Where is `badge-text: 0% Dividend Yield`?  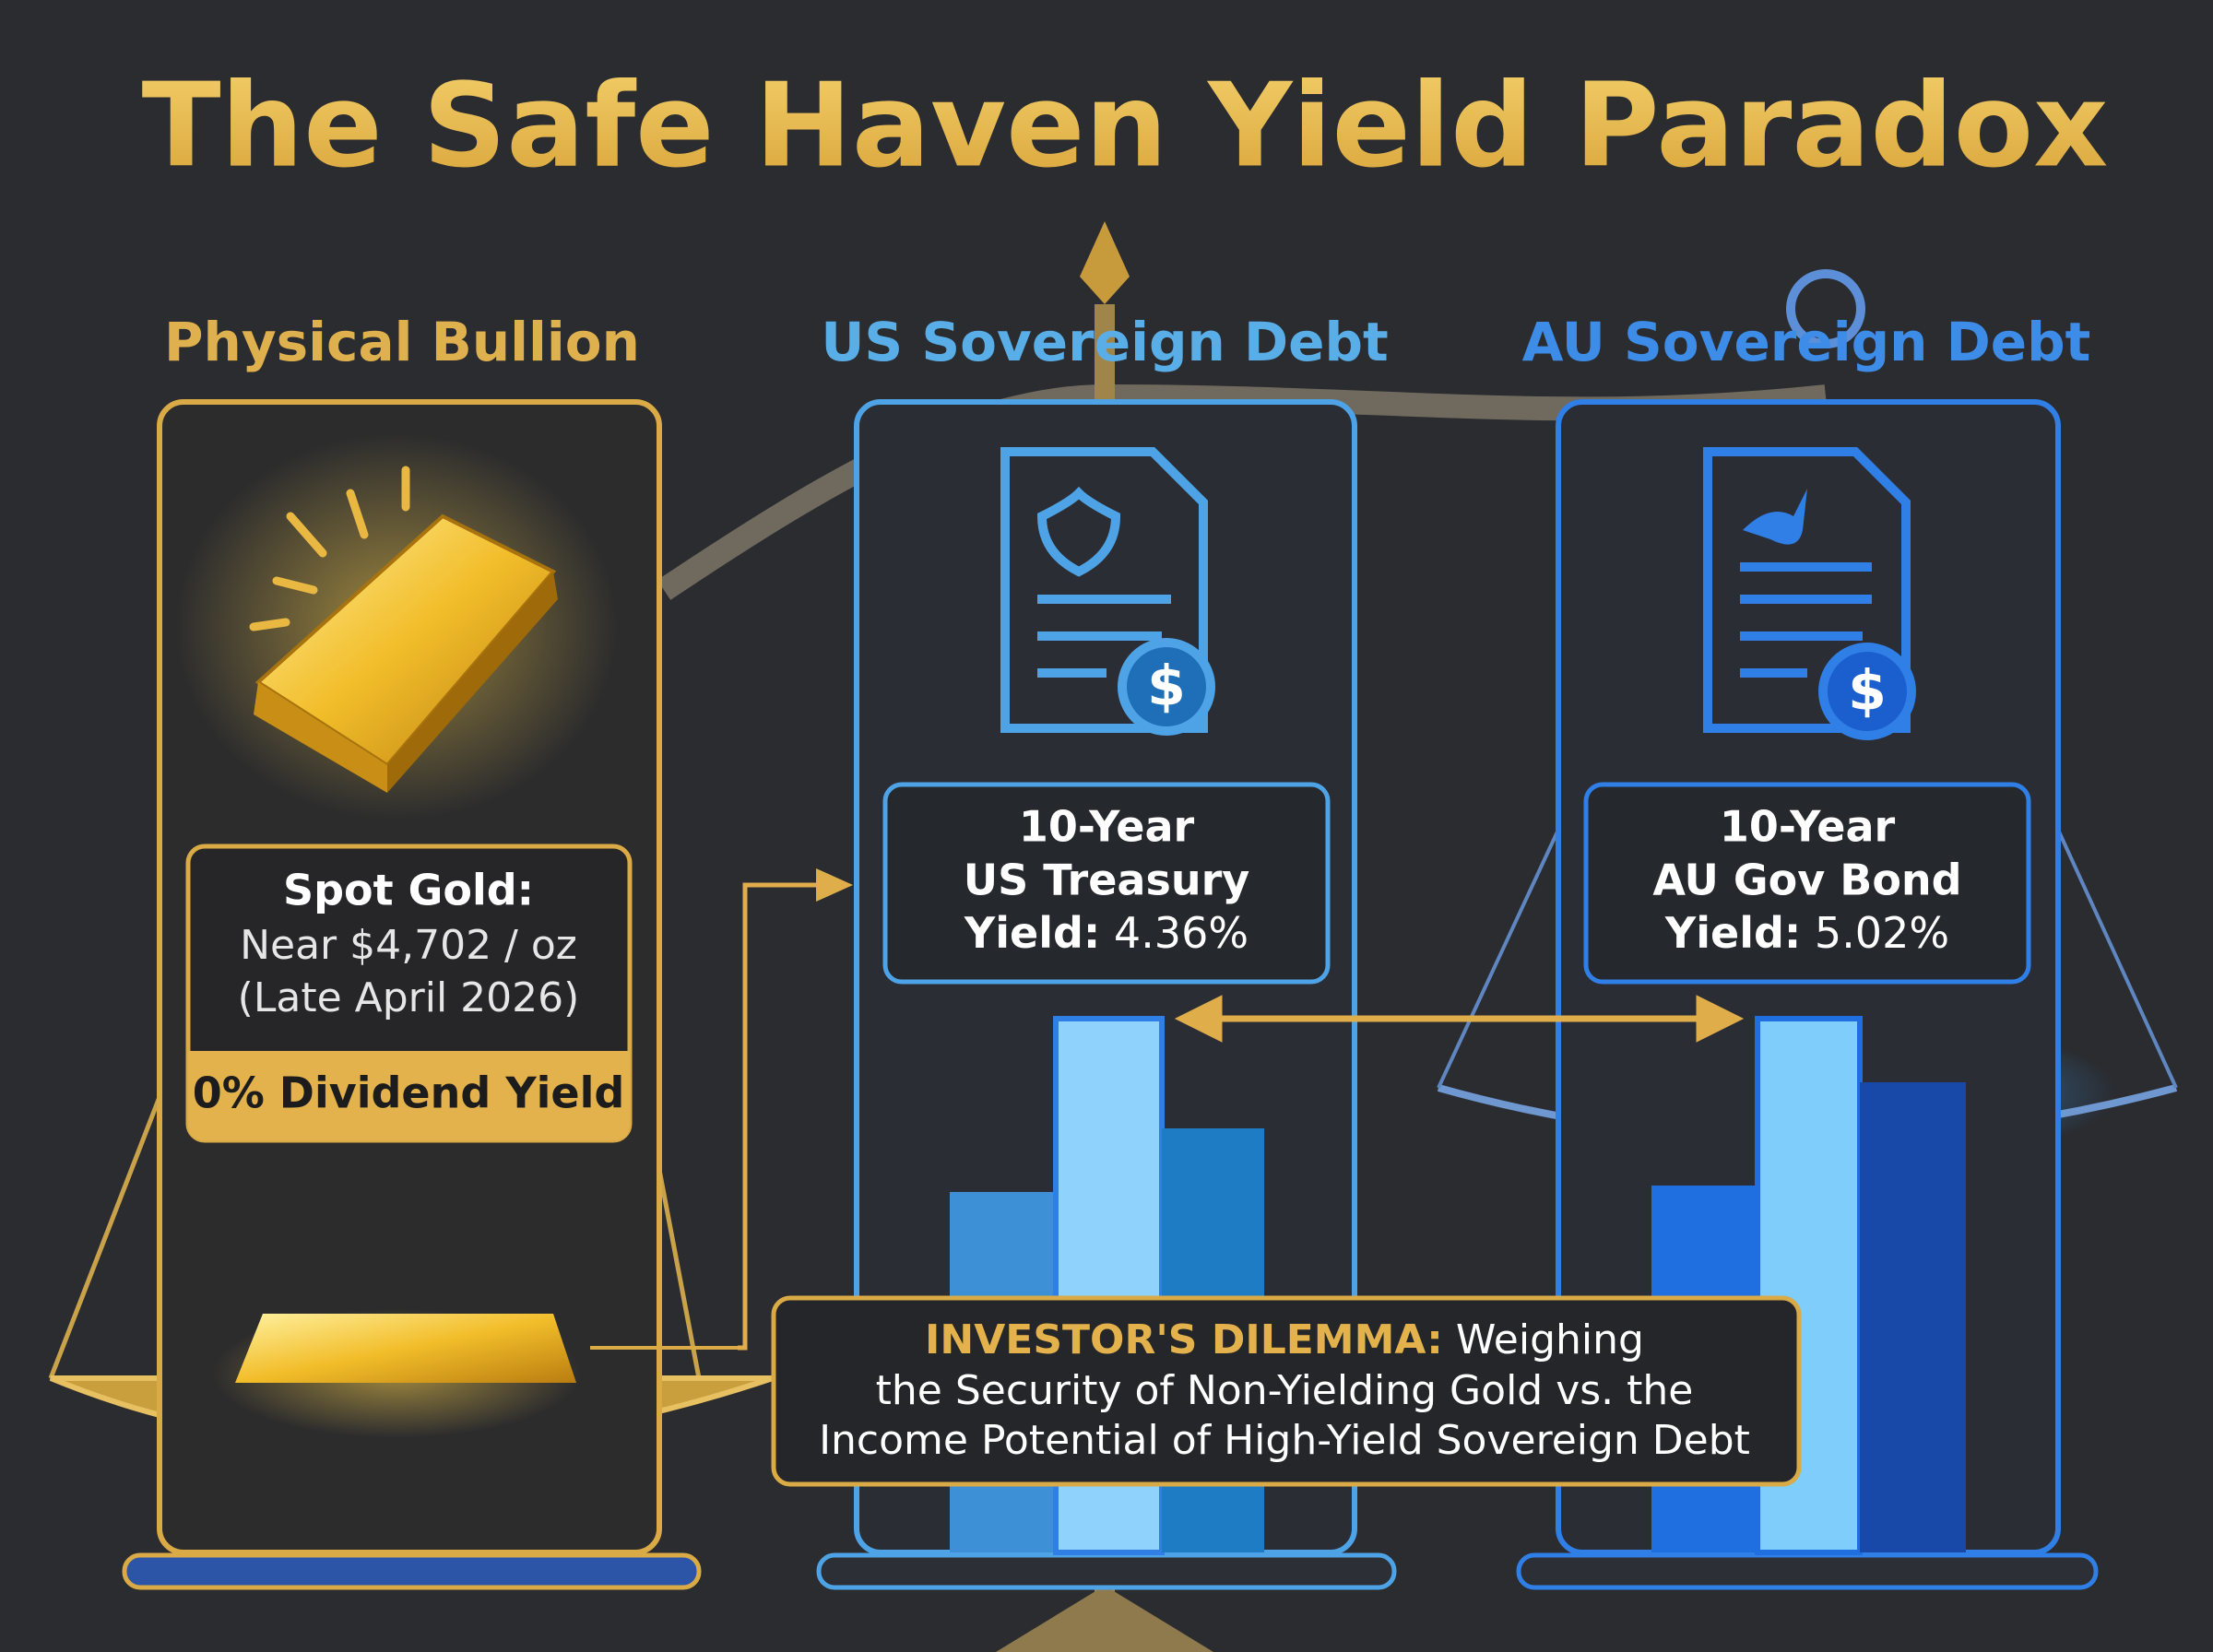
badge-text: 0% Dividend Yield is located at coordinates (409, 1093).